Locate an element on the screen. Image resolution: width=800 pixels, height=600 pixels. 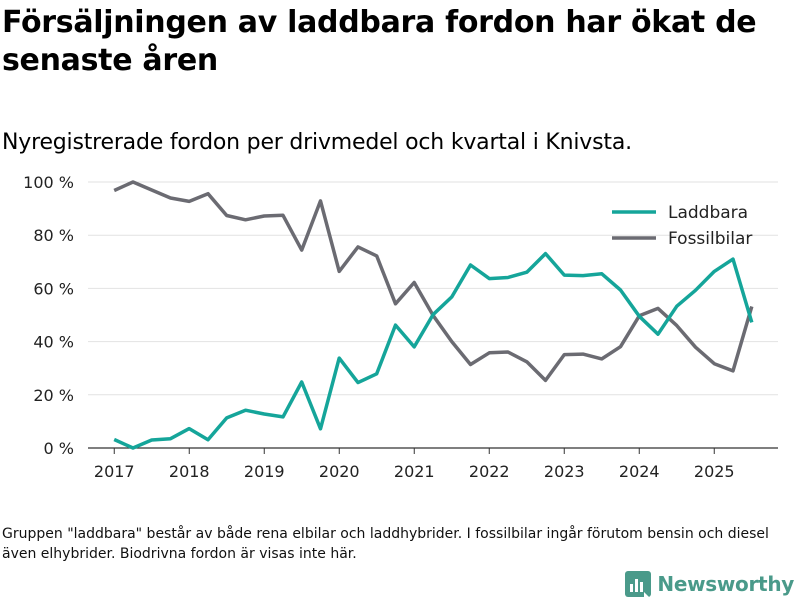
x-tick-label: 2025 is located at coordinates (714, 471).